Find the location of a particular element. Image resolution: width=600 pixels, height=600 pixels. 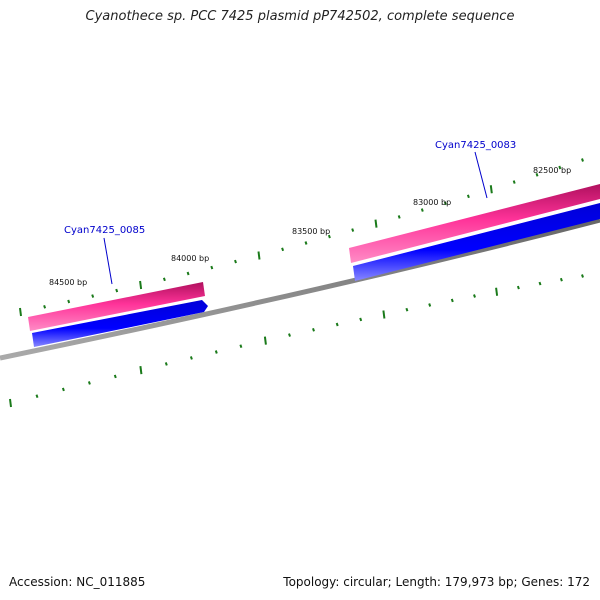

accession-text: Accession: NC_011885 is located at coordinates (77, 582).